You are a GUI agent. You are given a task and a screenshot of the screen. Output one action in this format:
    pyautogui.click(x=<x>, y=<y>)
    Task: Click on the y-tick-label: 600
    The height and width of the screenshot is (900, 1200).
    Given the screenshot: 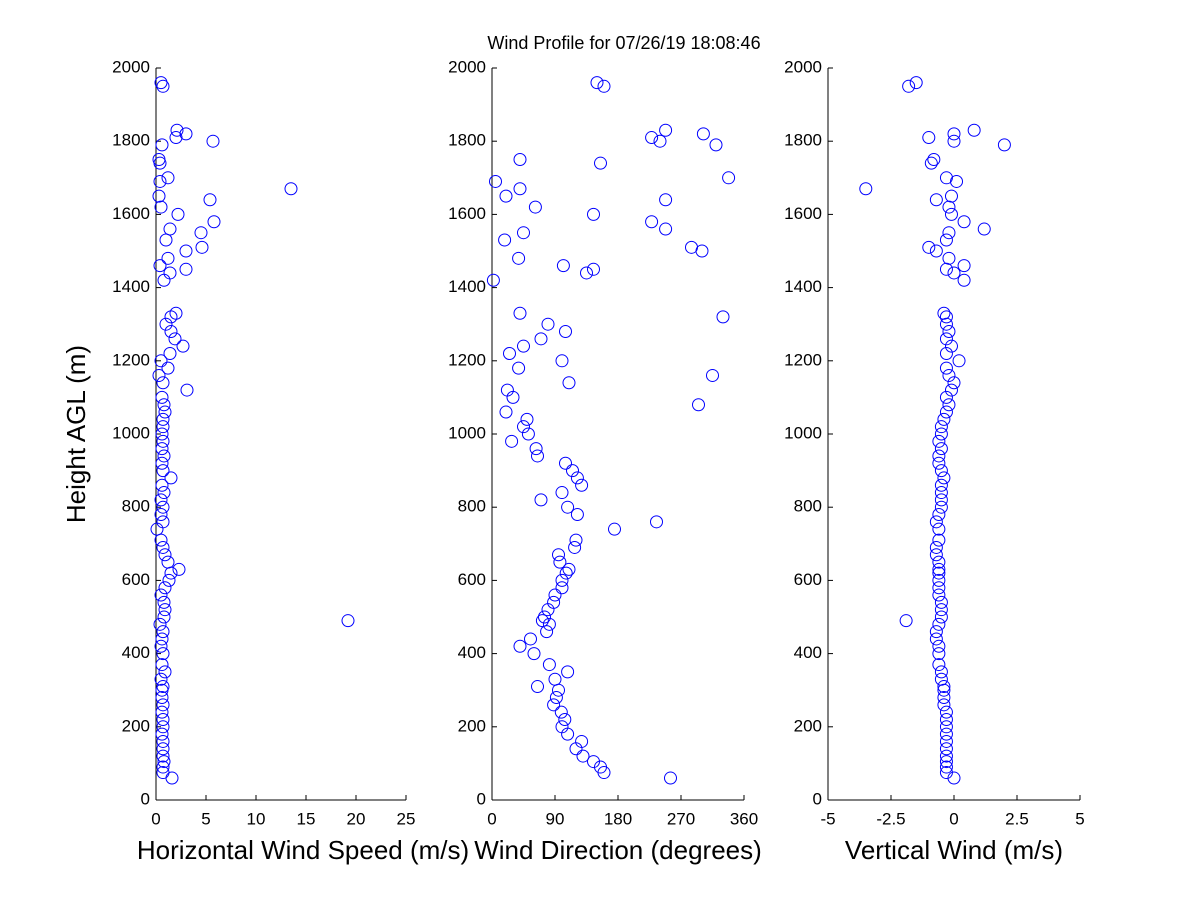 What is the action you would take?
    pyautogui.click(x=136, y=579)
    